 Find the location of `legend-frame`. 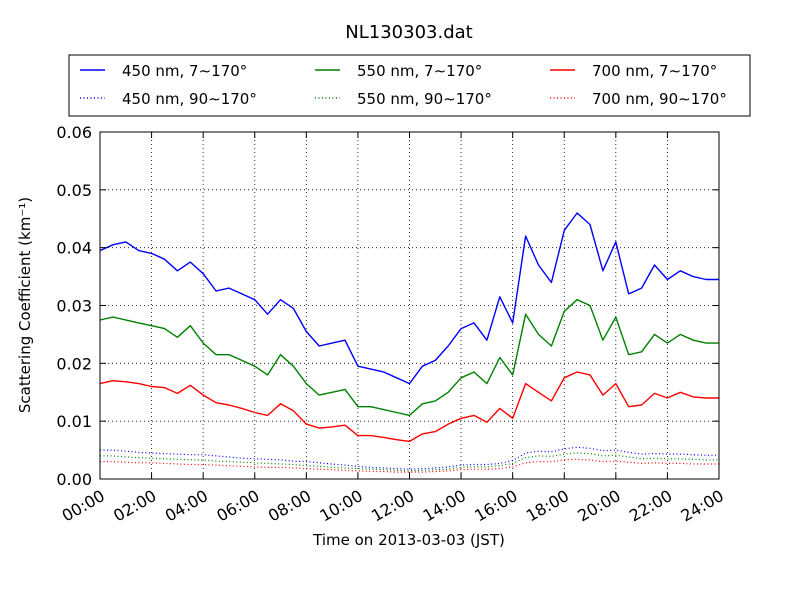

legend-frame is located at coordinates (409, 85).